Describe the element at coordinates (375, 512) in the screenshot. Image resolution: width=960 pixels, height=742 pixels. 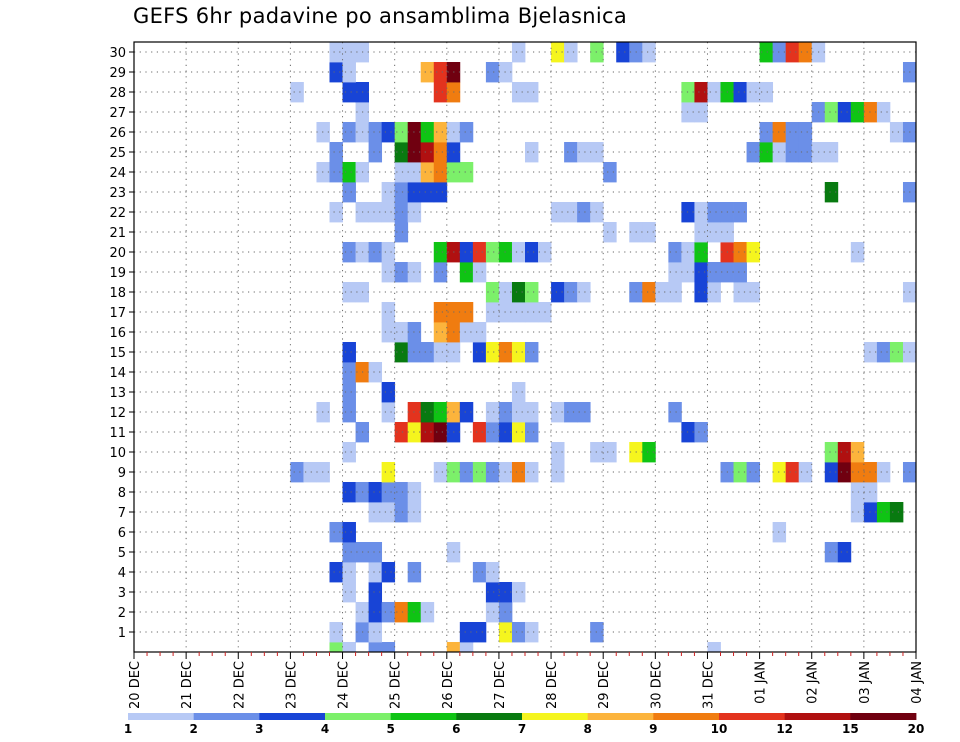
I see `heatmap-cell-m7-t18` at that location.